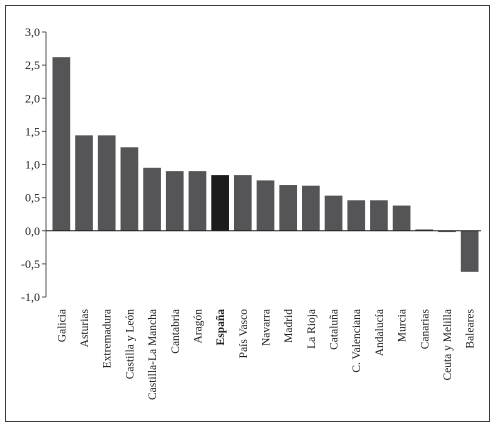 The width and height of the screenshot is (495, 428). What do you see at coordinates (379, 215) in the screenshot?
I see `bar-andalucía` at bounding box center [379, 215].